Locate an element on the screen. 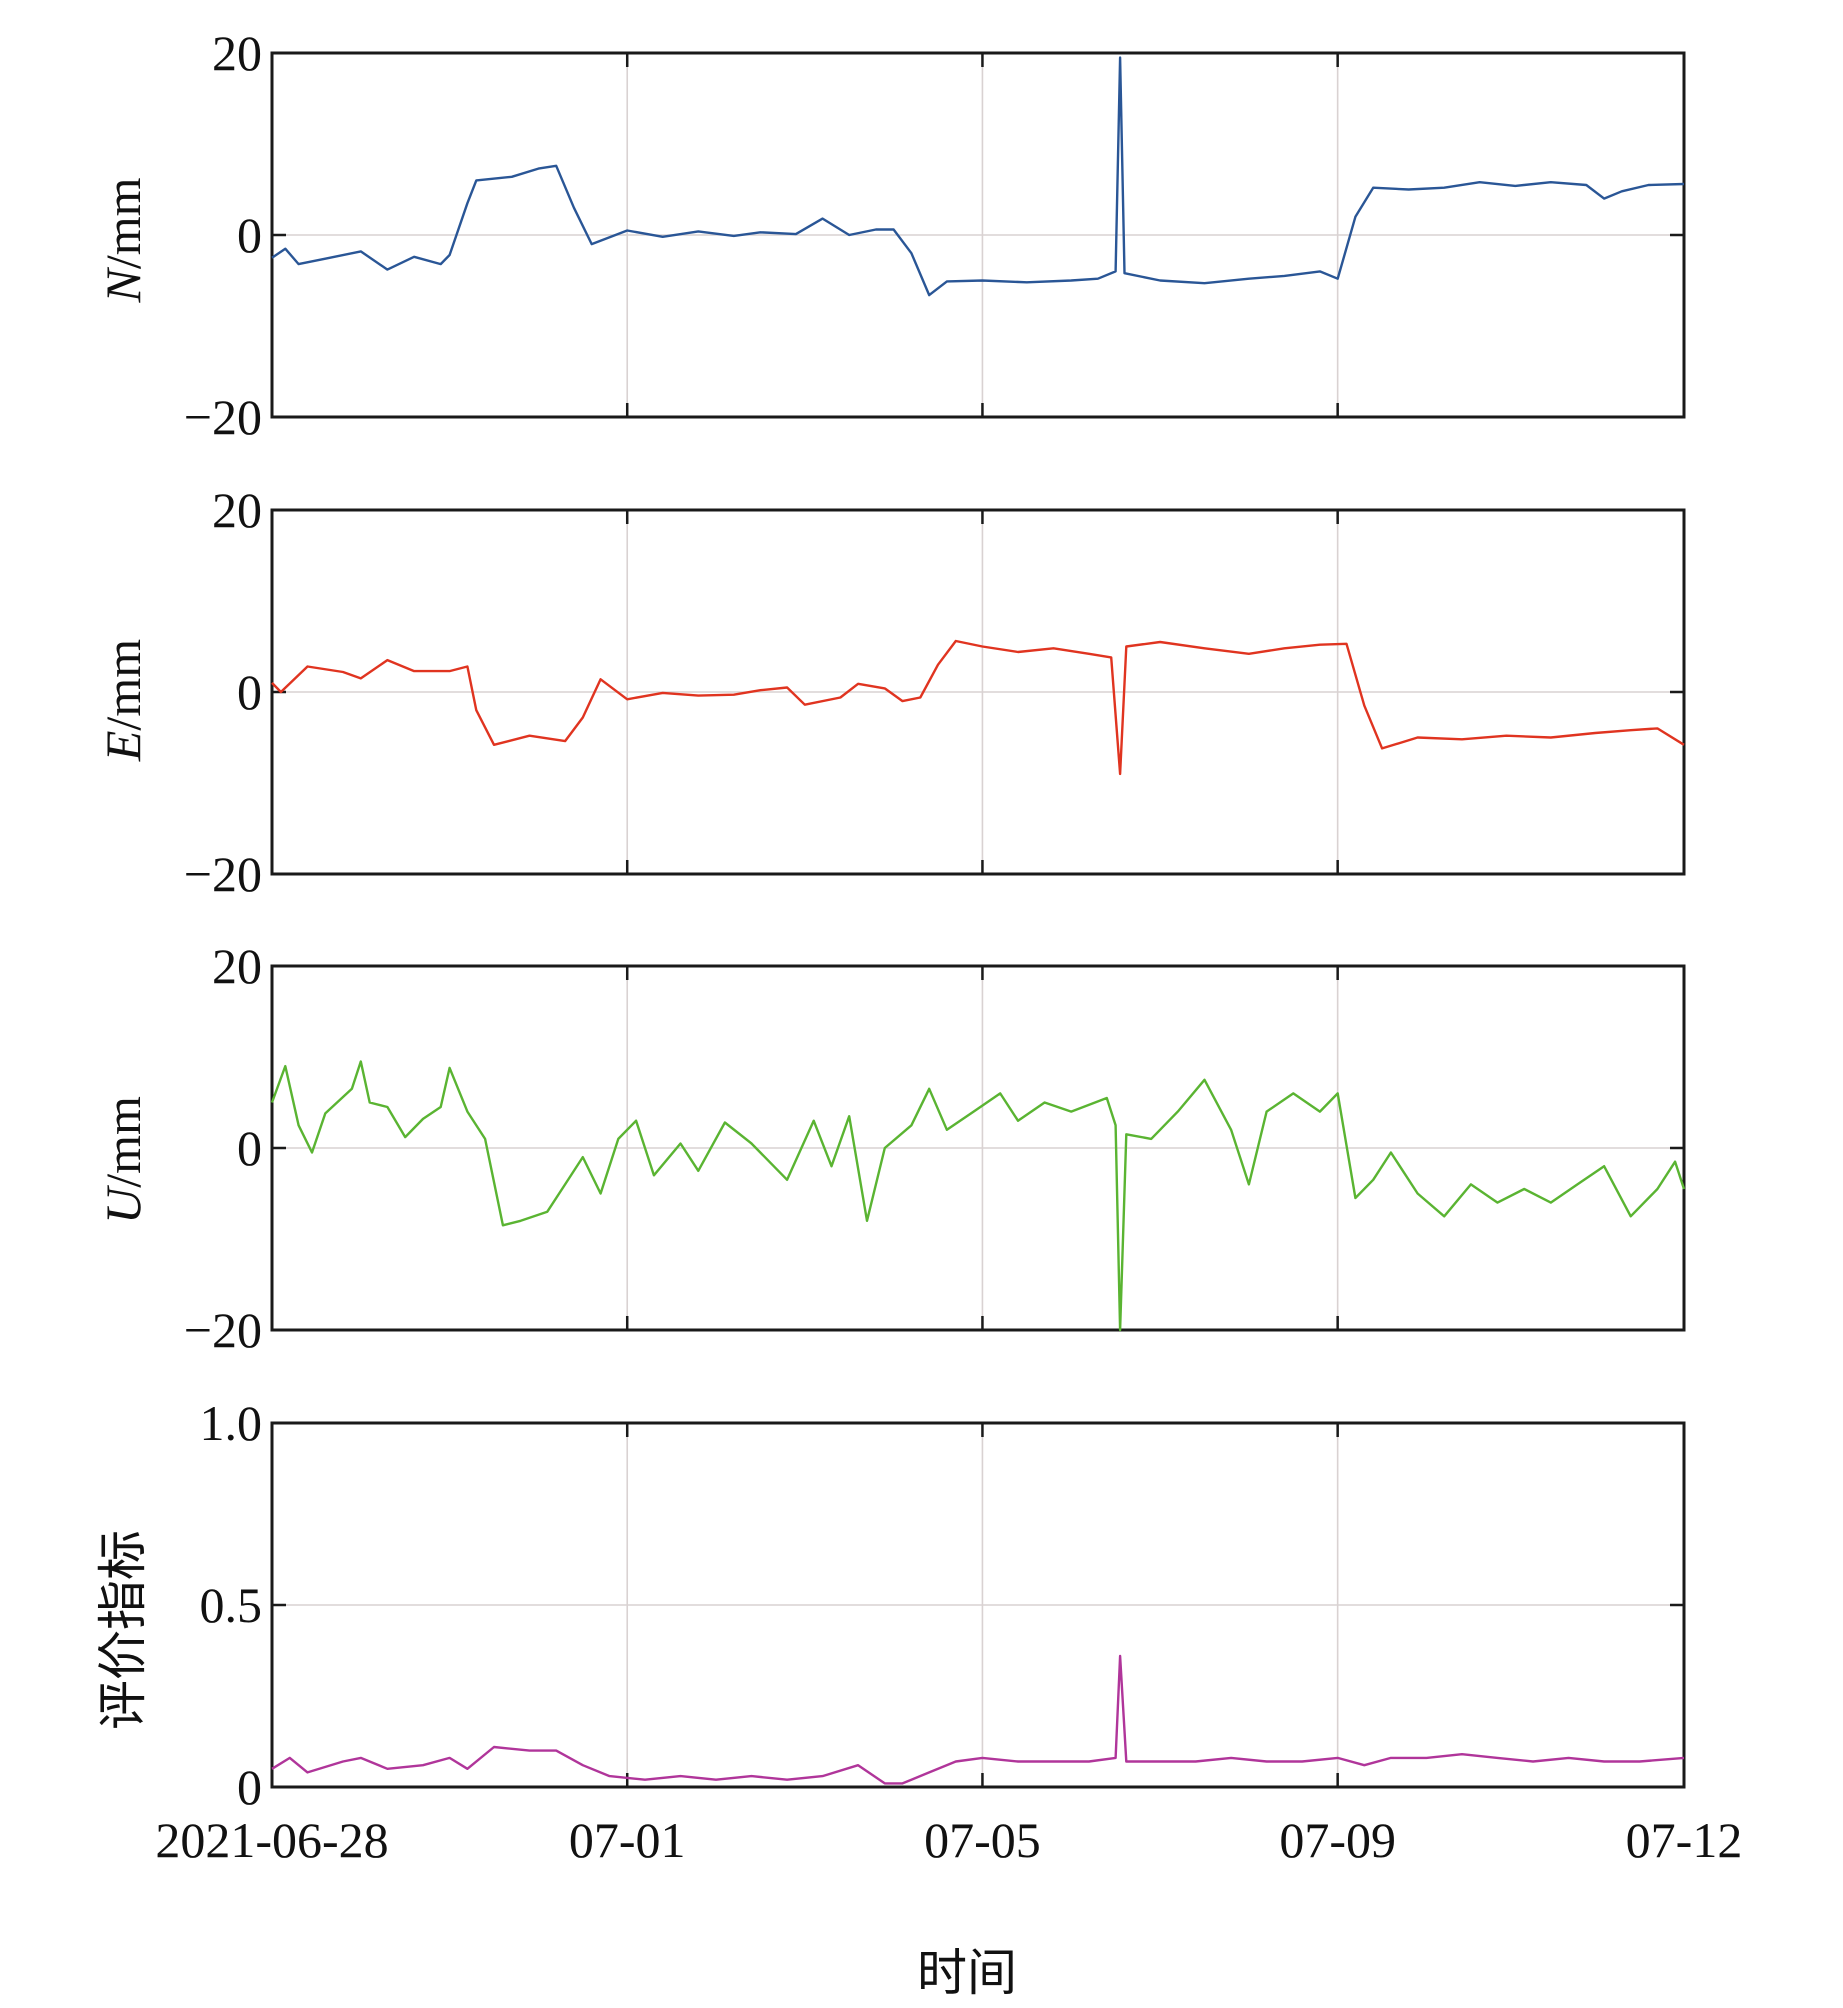 The width and height of the screenshot is (1843, 2008). y-tick-label-e: 0 is located at coordinates (249, 692).